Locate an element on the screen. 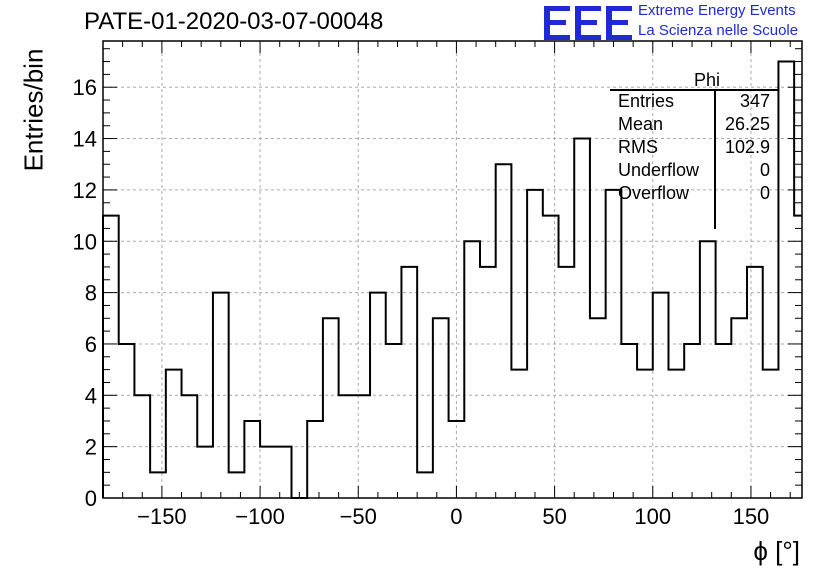 Image resolution: width=836 pixels, height=572 pixels. y-tick-label: 6 is located at coordinates (91, 344).